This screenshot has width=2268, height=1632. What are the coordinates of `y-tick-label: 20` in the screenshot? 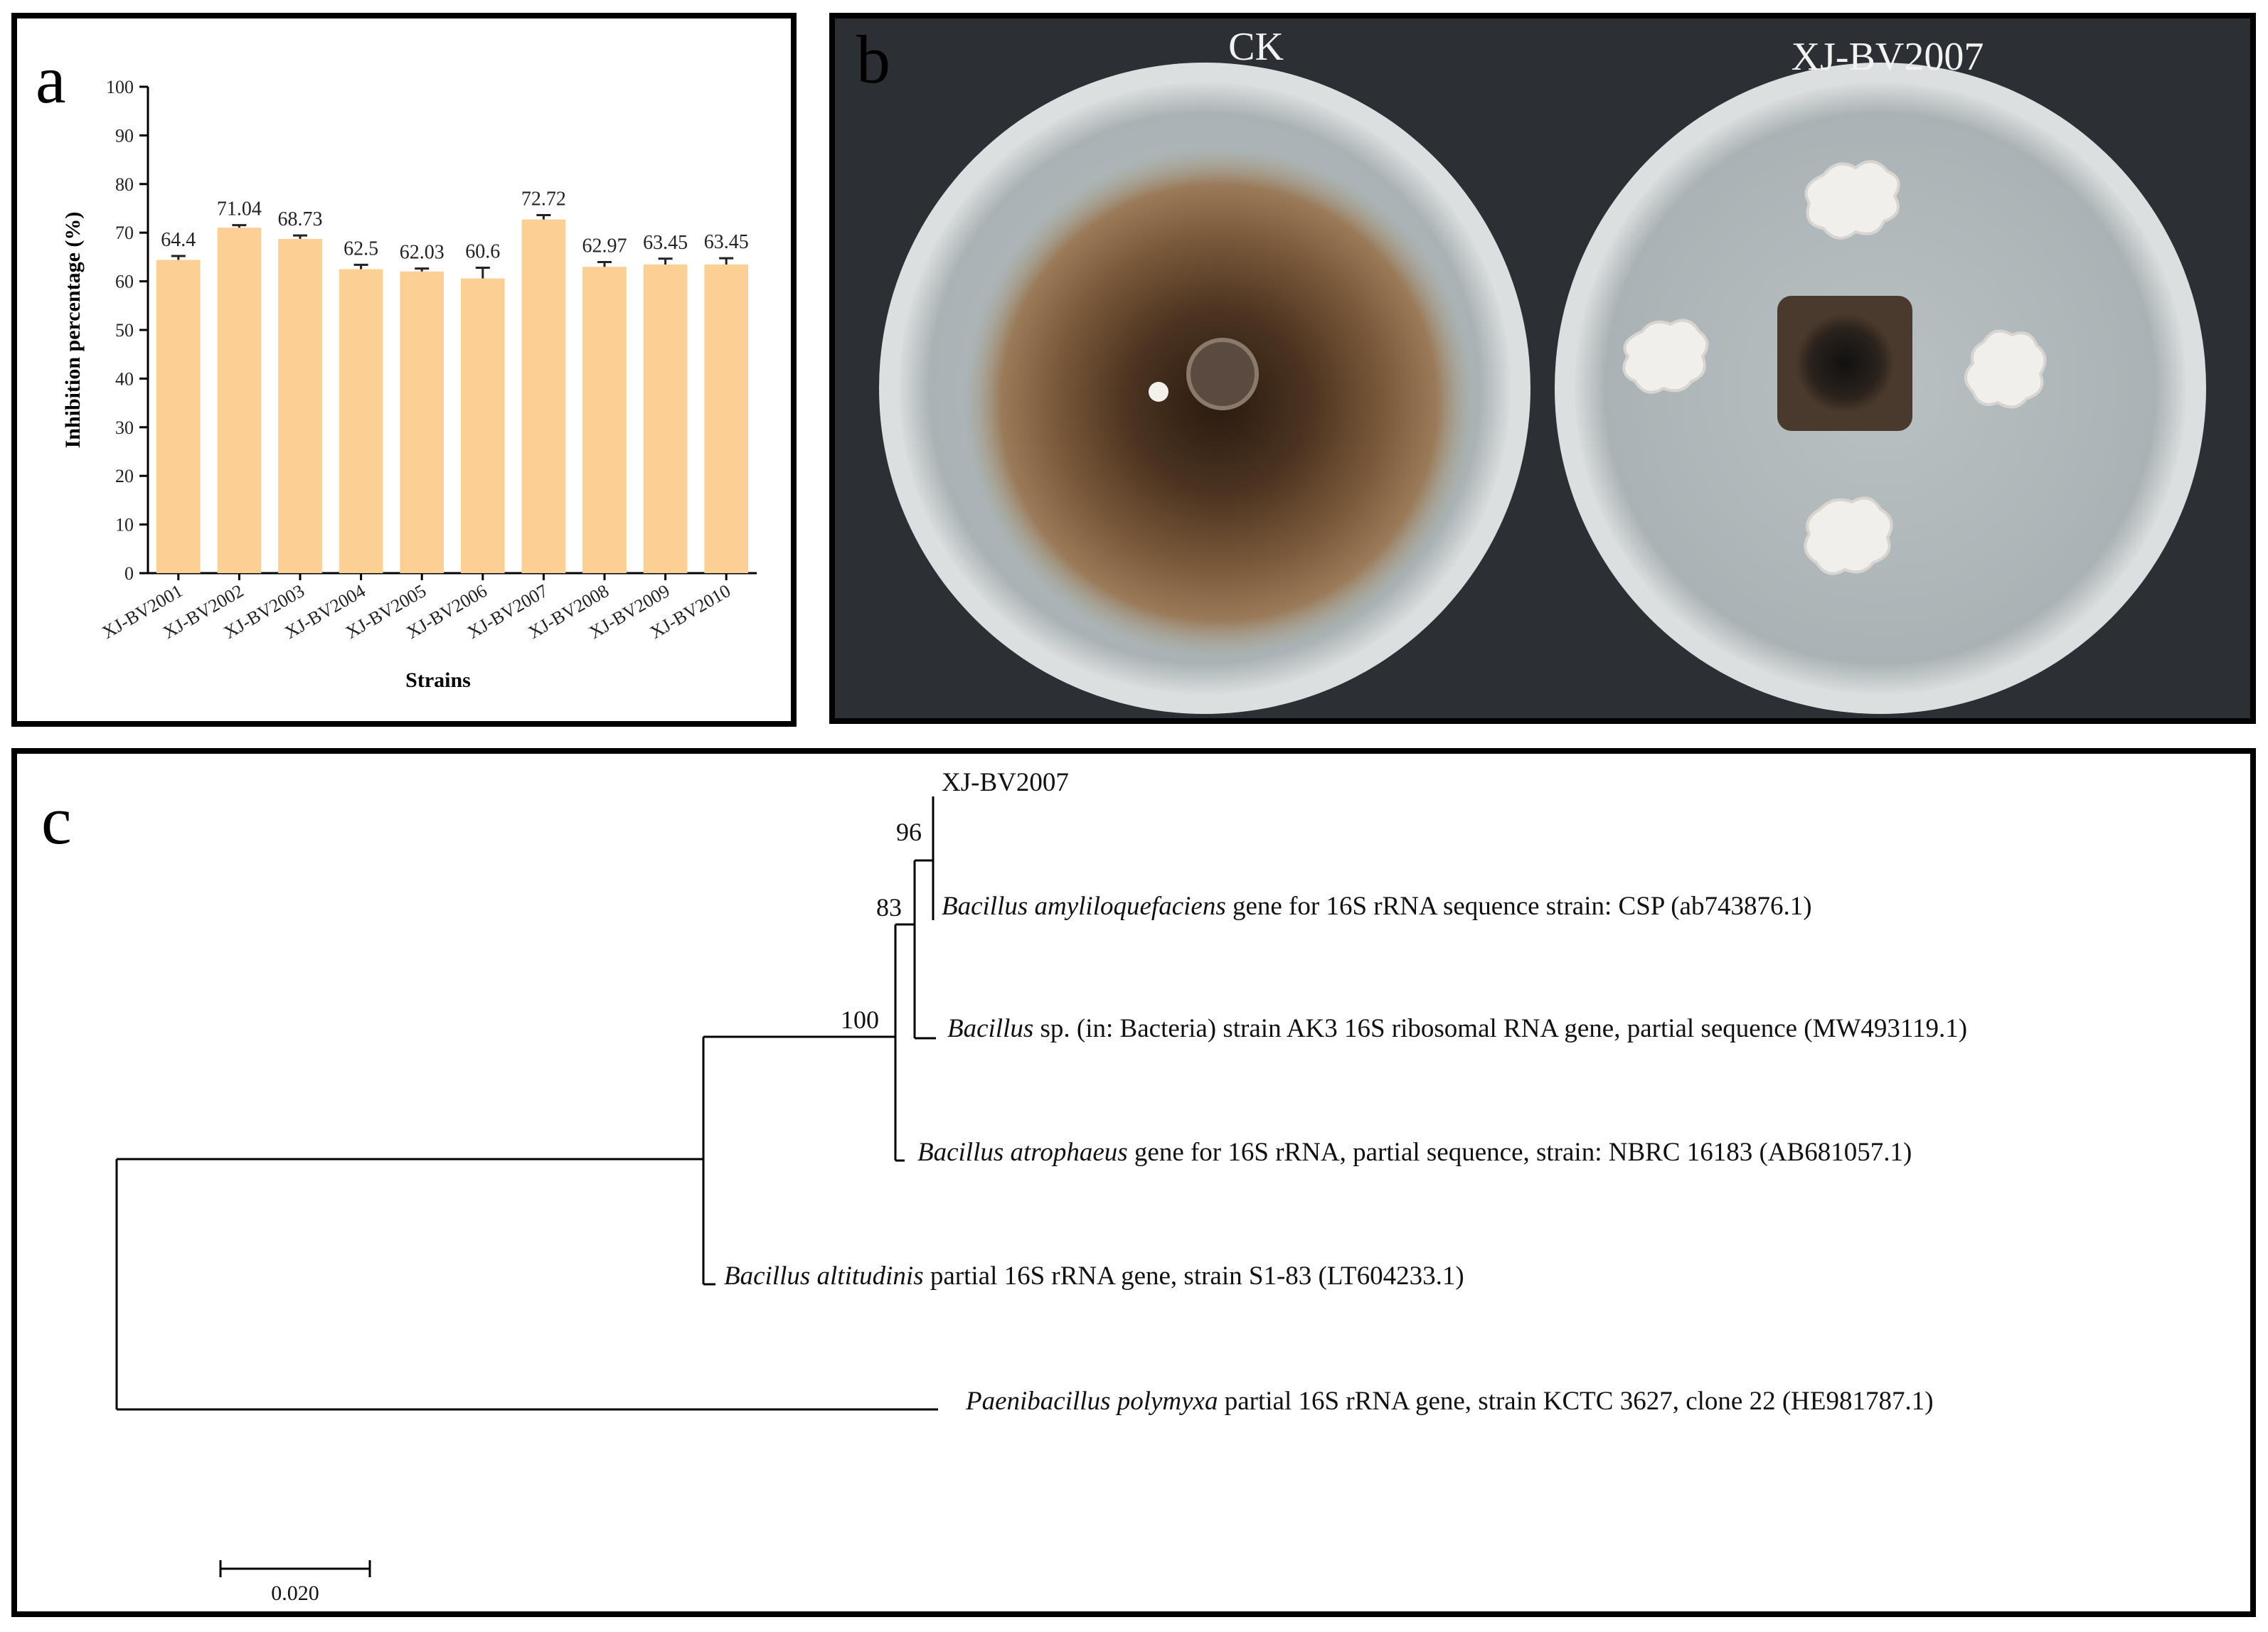 It's located at (124, 476).